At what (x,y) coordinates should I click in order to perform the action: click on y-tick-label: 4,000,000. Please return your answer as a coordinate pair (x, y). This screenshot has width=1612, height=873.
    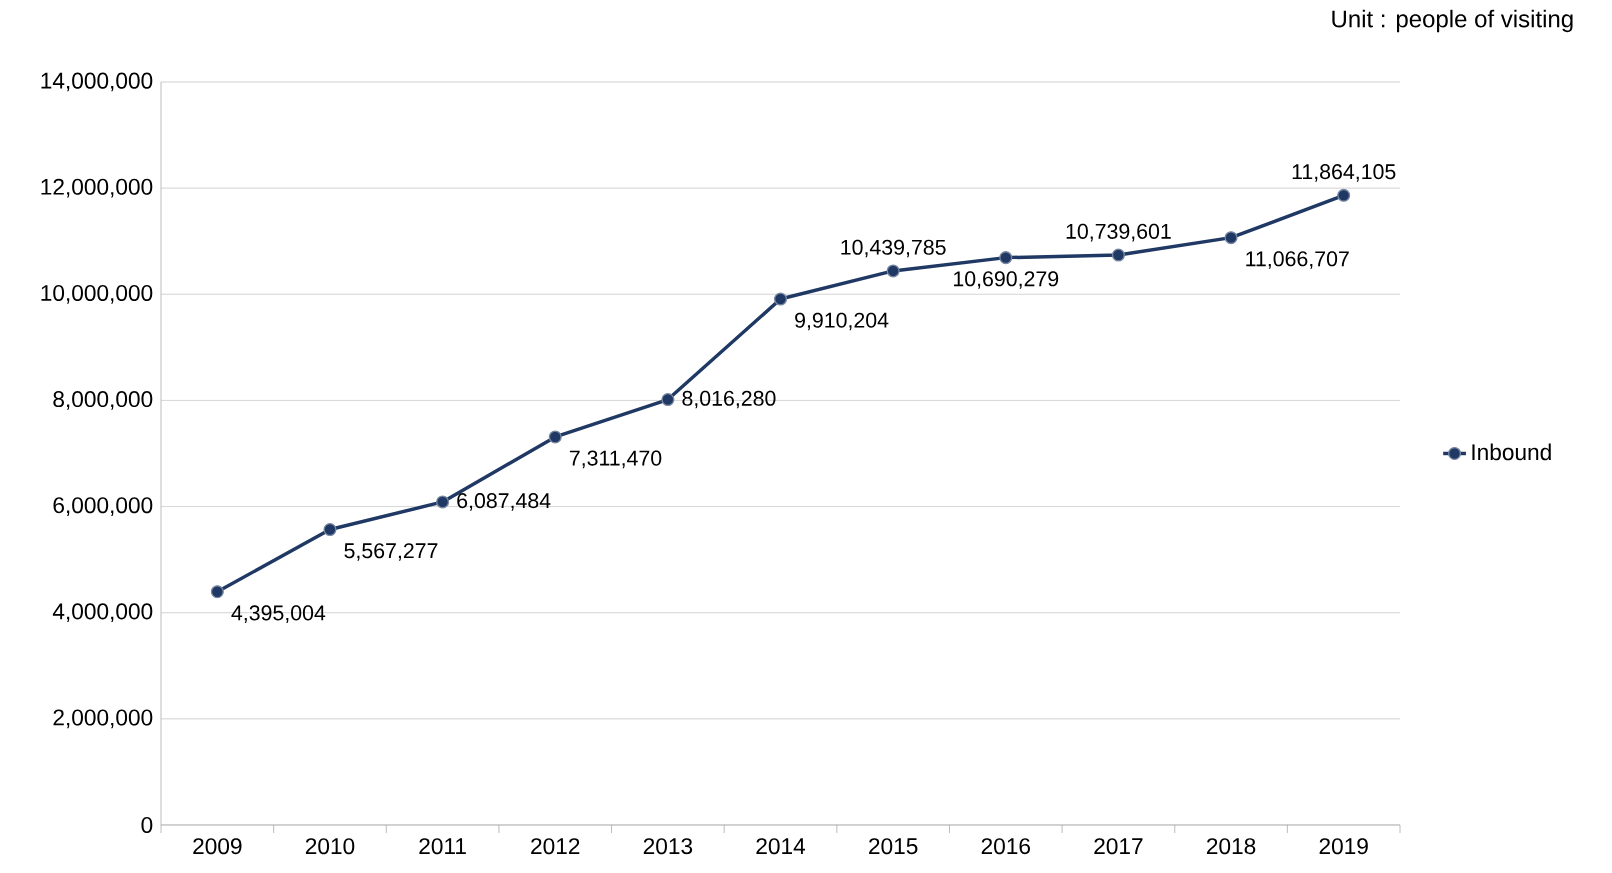
    Looking at the image, I should click on (102, 613).